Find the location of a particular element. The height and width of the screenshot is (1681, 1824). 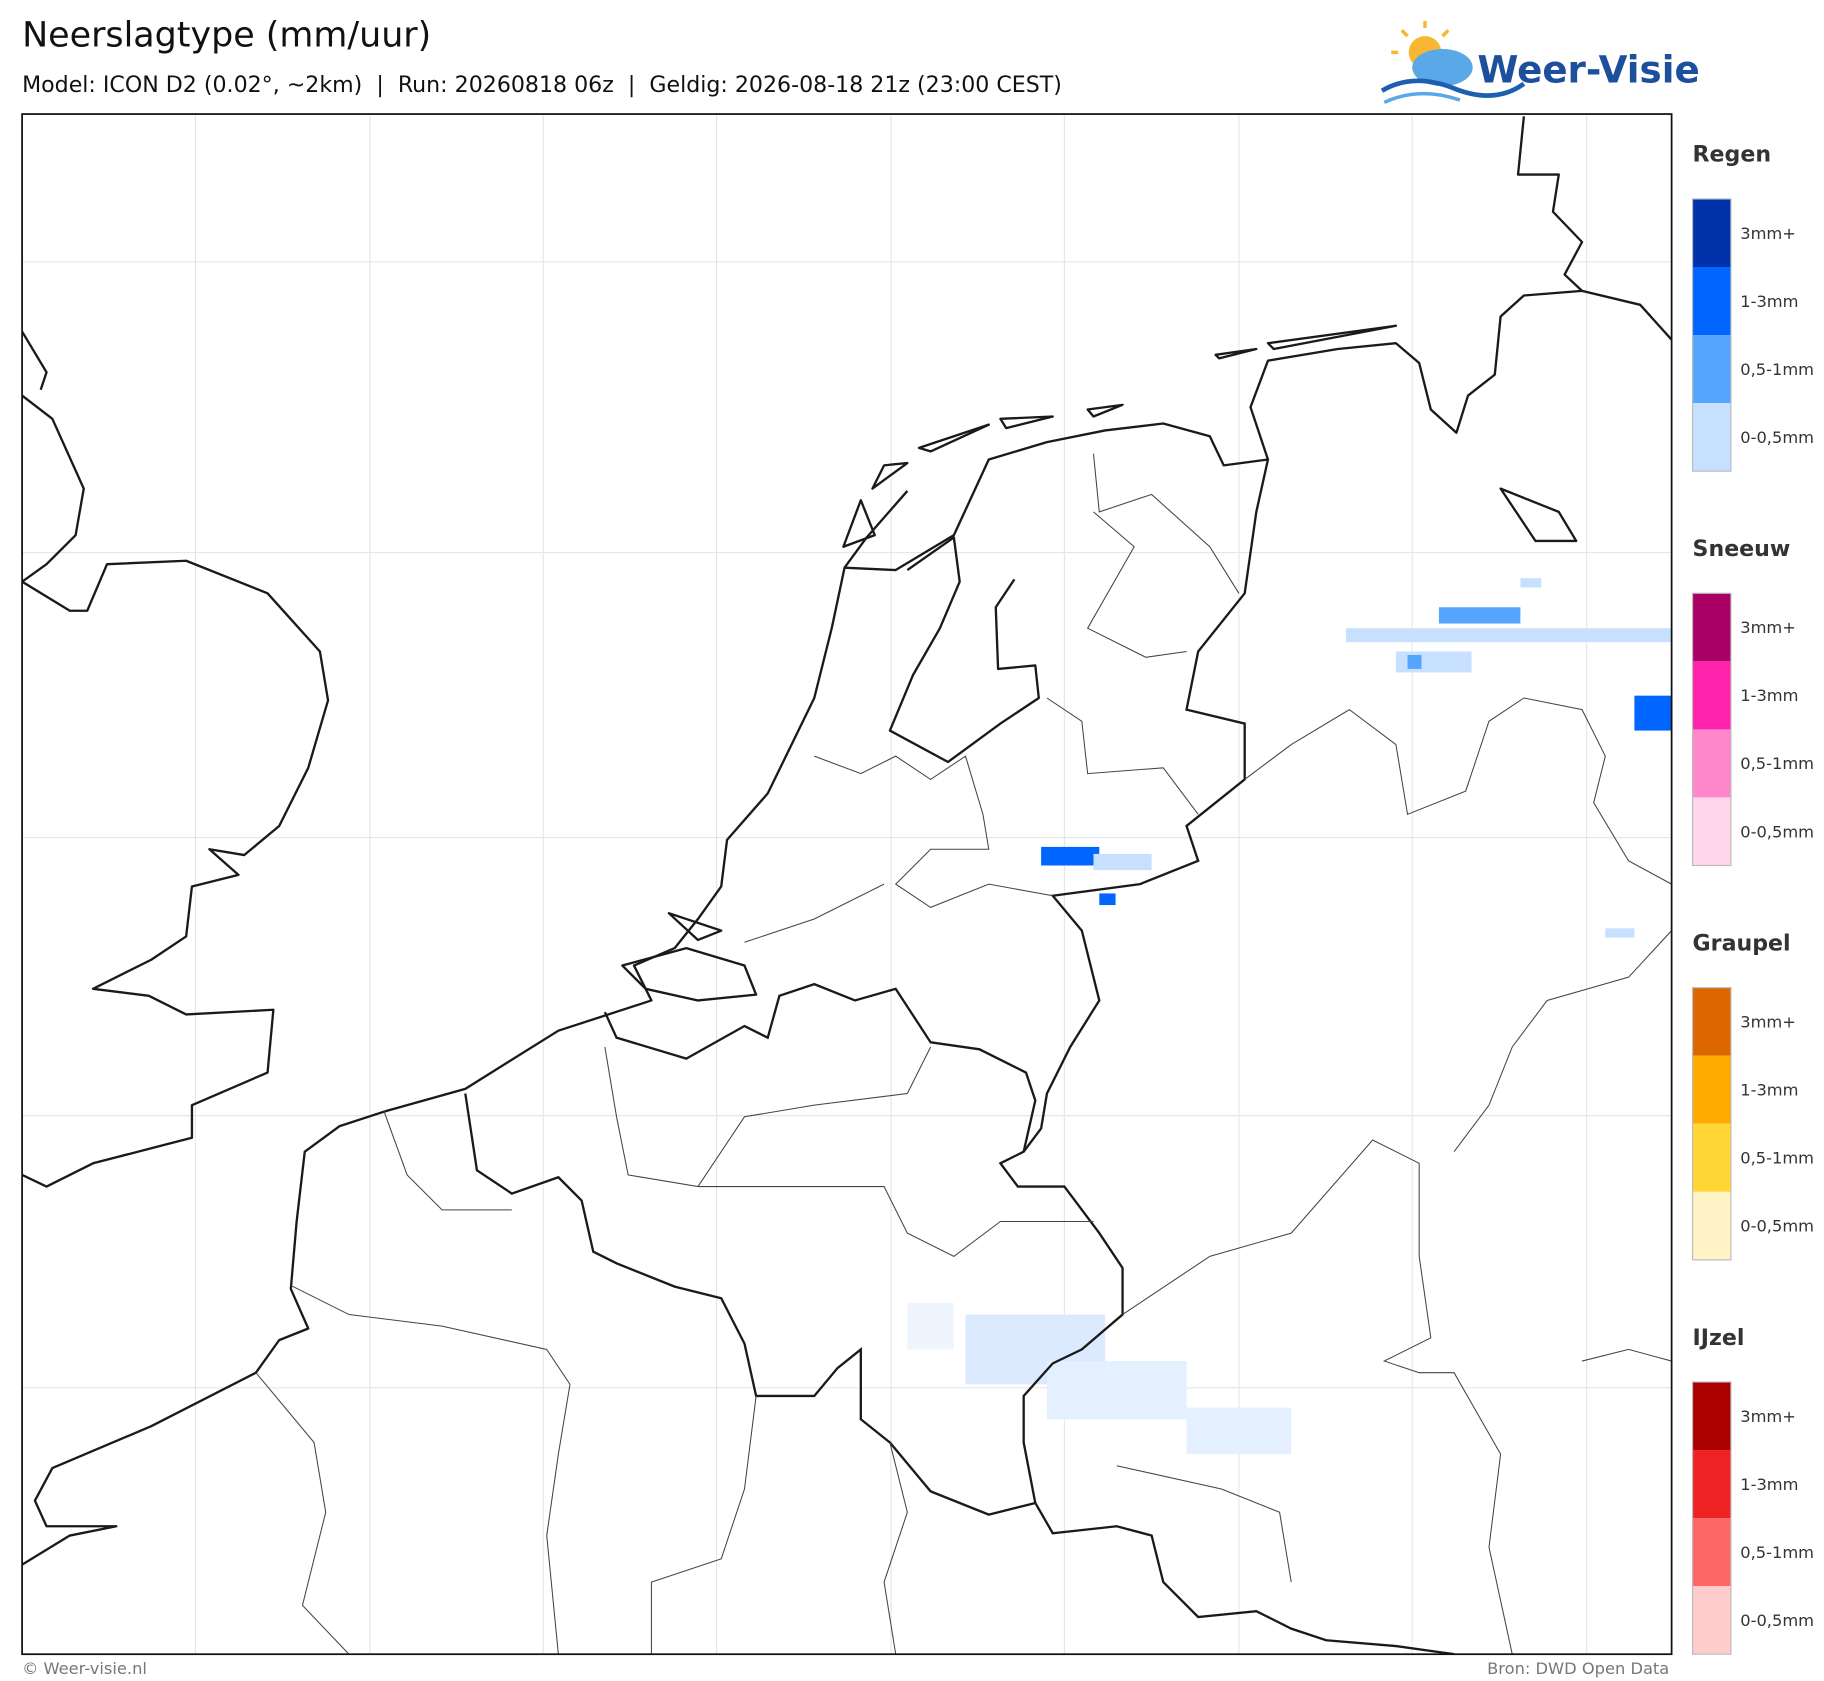

legend-group-title: IJzel is located at coordinates (1719, 1338).